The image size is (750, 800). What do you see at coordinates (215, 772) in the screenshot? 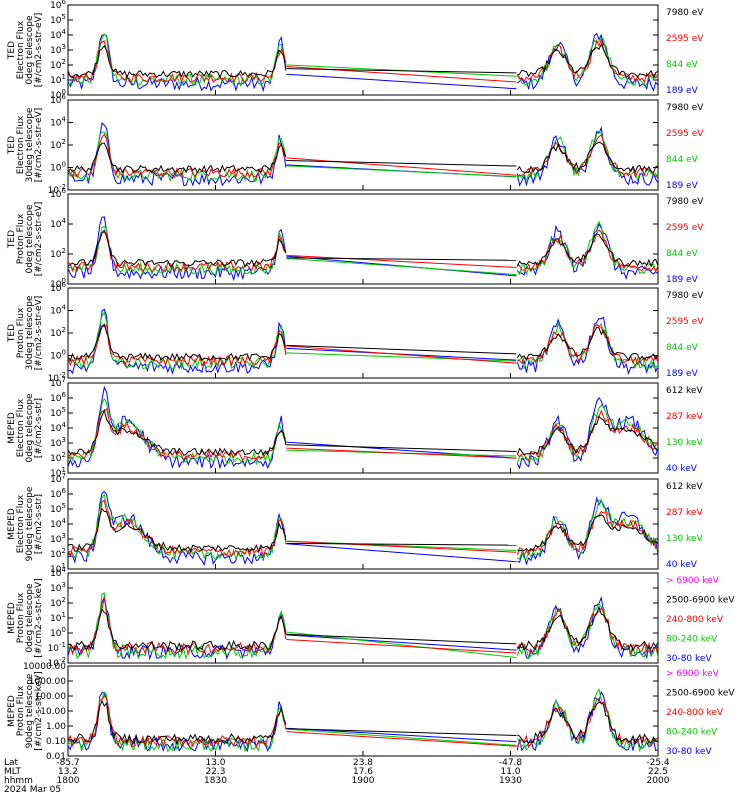
I see `x-tick-mlt: 22.3` at bounding box center [215, 772].